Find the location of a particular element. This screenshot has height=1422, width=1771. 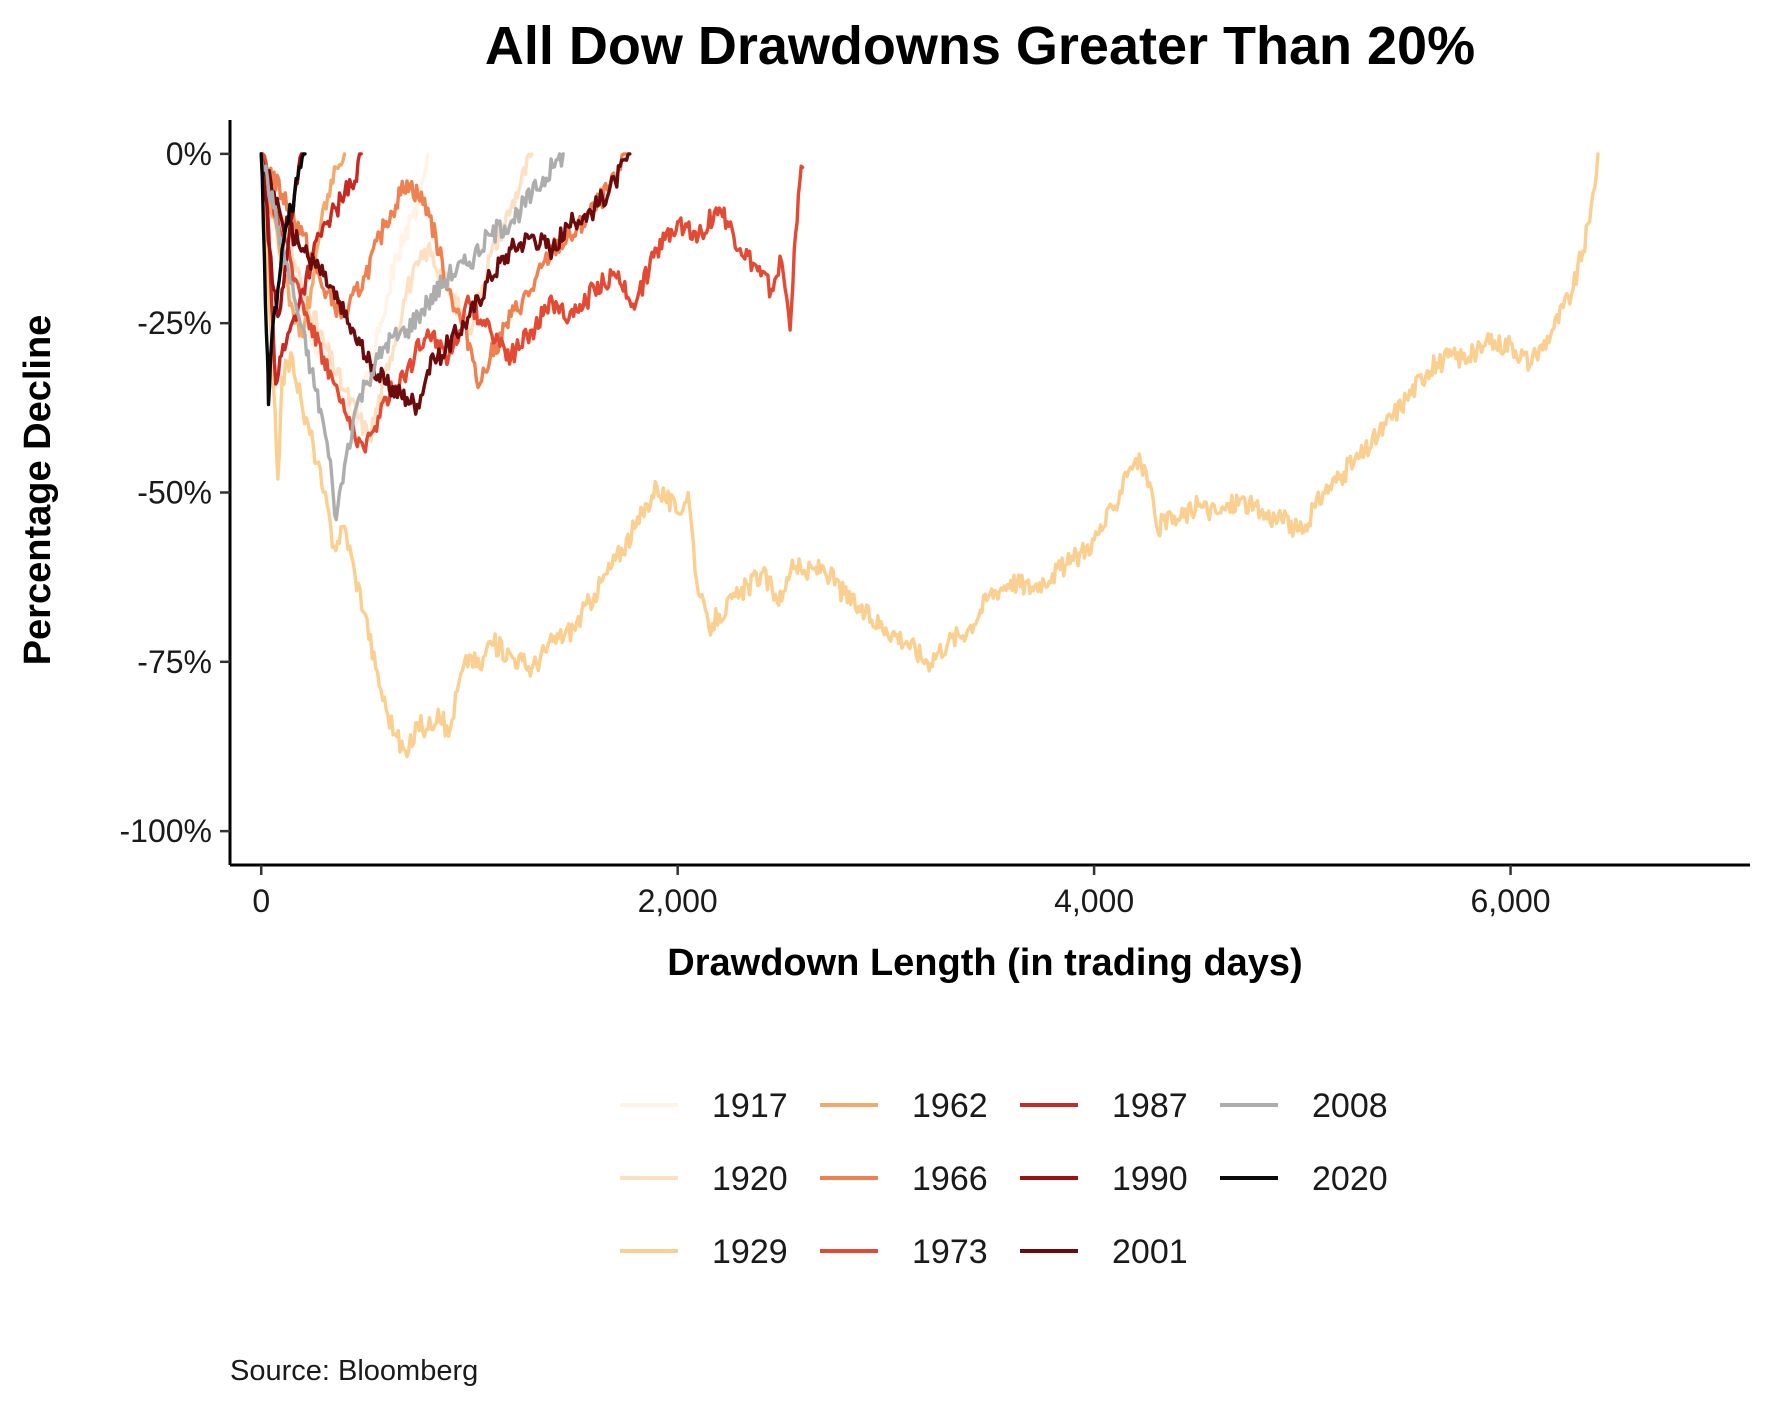

legend-label: 2008 is located at coordinates (1350, 1106).